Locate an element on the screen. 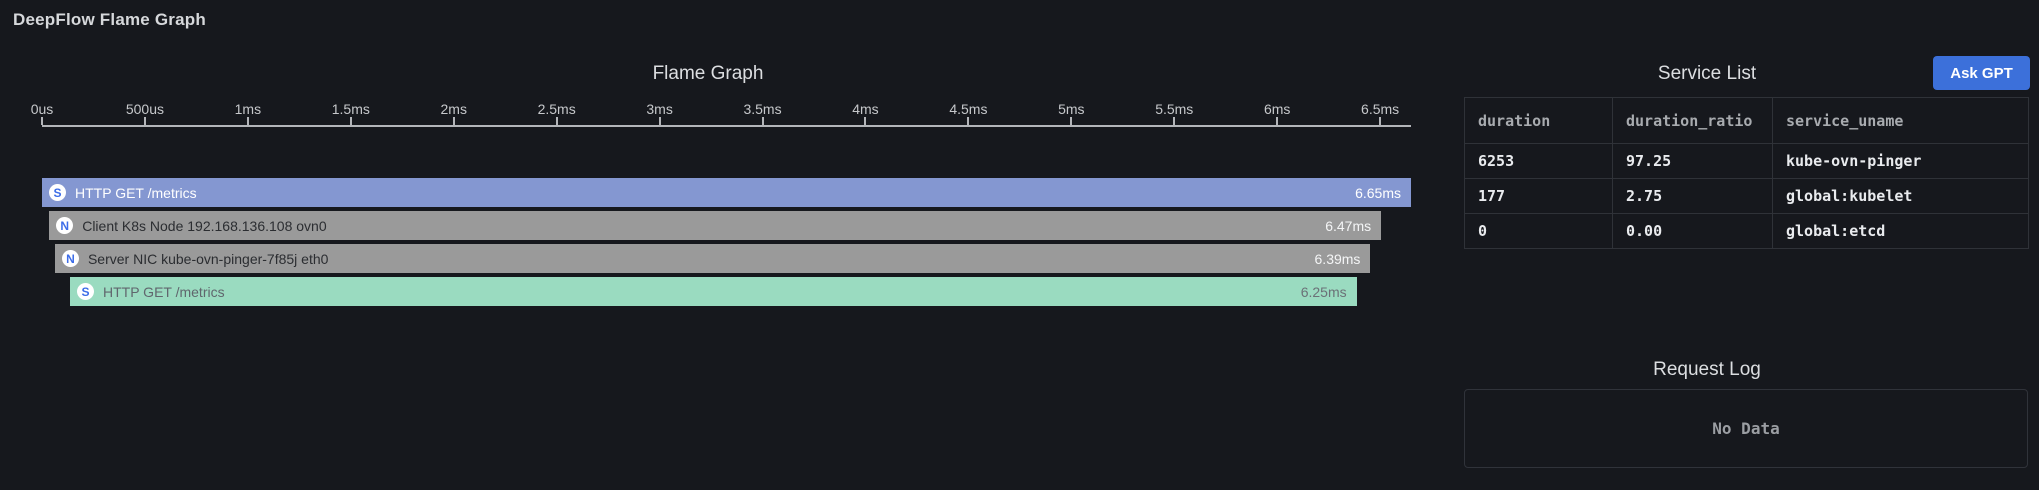 The width and height of the screenshot is (2039, 490). axis-tick-label: 5.5ms is located at coordinates (1174, 109).